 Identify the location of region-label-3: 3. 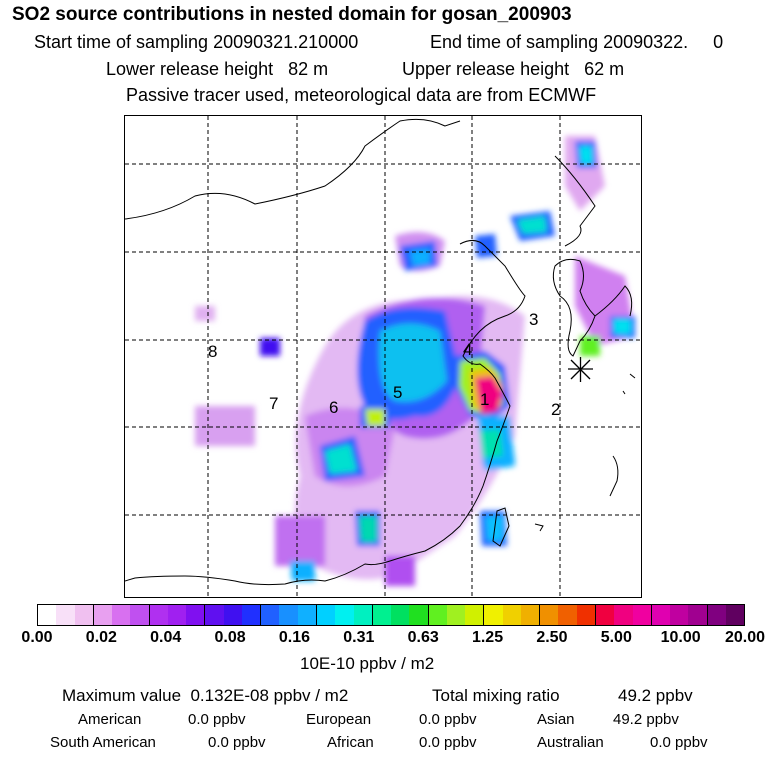
(534, 319).